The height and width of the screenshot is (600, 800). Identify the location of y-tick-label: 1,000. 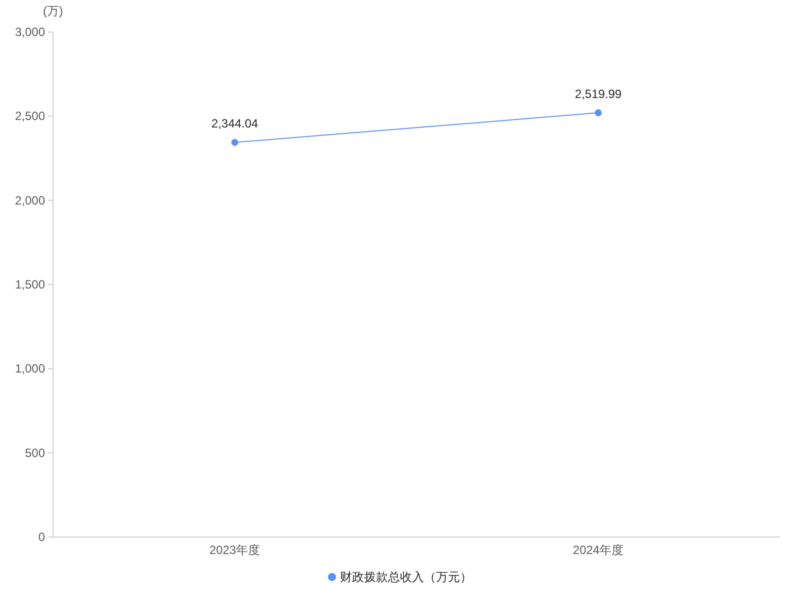
(30, 369).